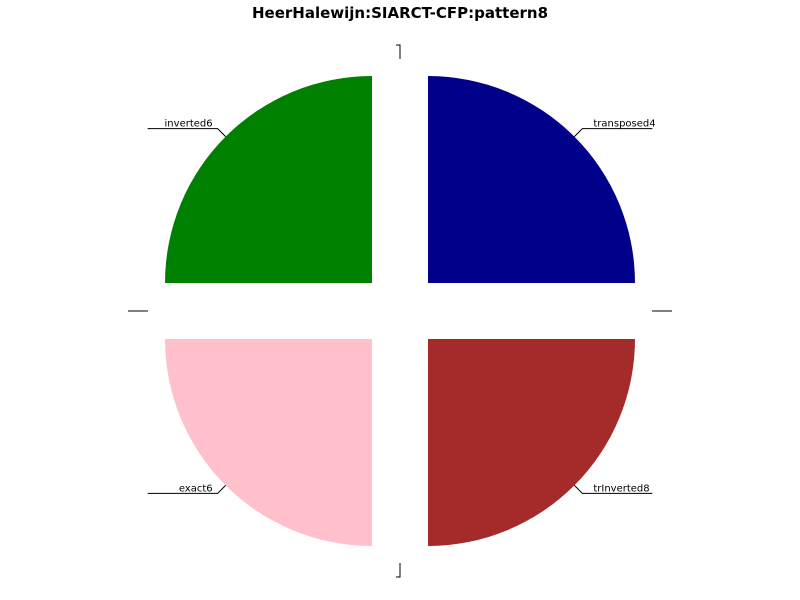  What do you see at coordinates (189, 124) in the screenshot?
I see `slice-label-inverted6: inverted6` at bounding box center [189, 124].